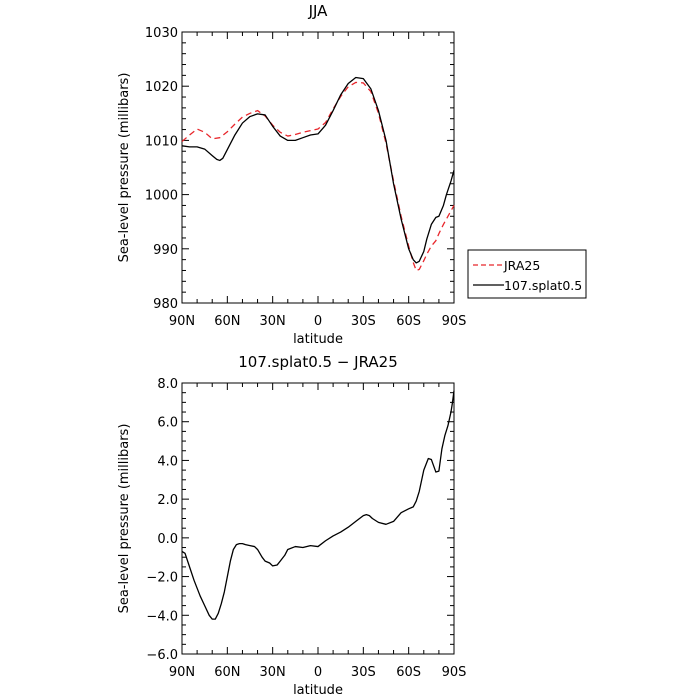 The height and width of the screenshot is (700, 700). What do you see at coordinates (161, 196) in the screenshot?
I see `chart-0-y-tick-label: 1000` at bounding box center [161, 196].